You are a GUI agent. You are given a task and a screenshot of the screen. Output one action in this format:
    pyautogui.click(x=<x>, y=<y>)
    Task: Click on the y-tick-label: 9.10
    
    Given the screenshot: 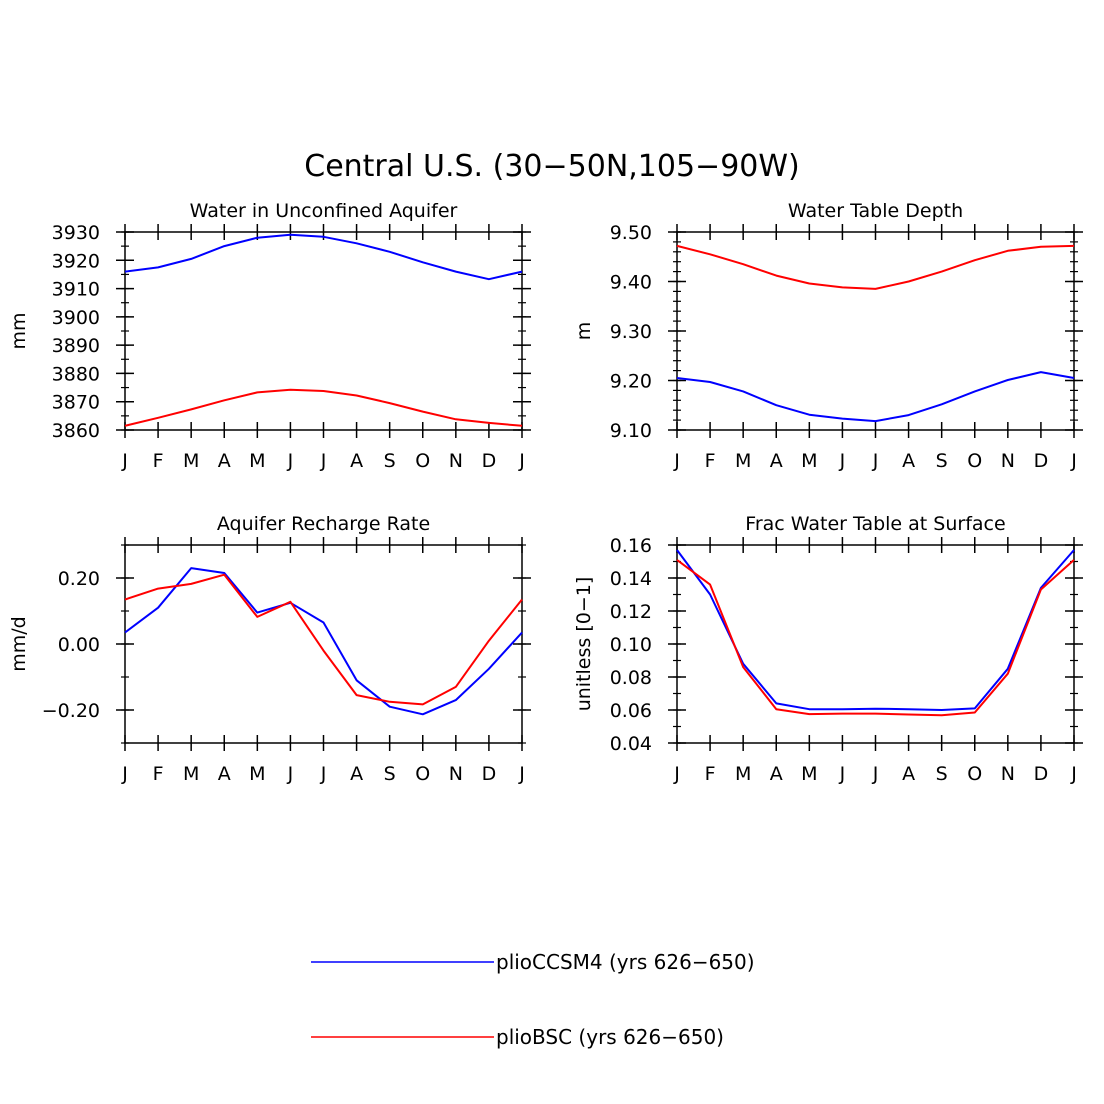 What is the action you would take?
    pyautogui.click(x=631, y=431)
    